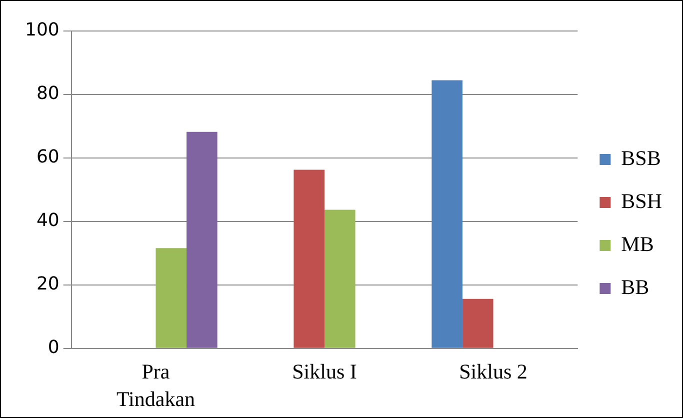  I want to click on y-tick-label: 80, so click(48, 93).